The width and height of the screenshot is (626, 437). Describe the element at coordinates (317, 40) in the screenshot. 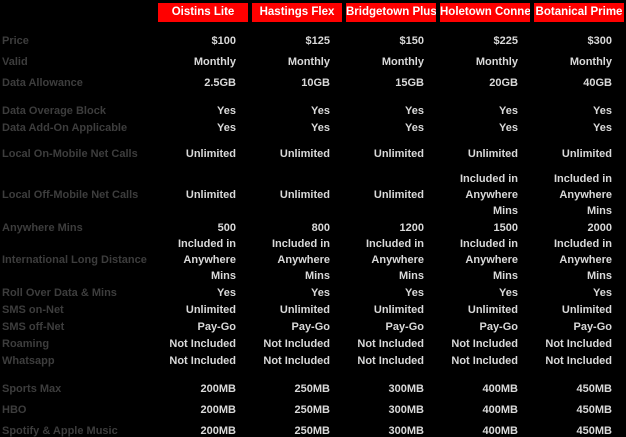

I see `cell: $125` at that location.